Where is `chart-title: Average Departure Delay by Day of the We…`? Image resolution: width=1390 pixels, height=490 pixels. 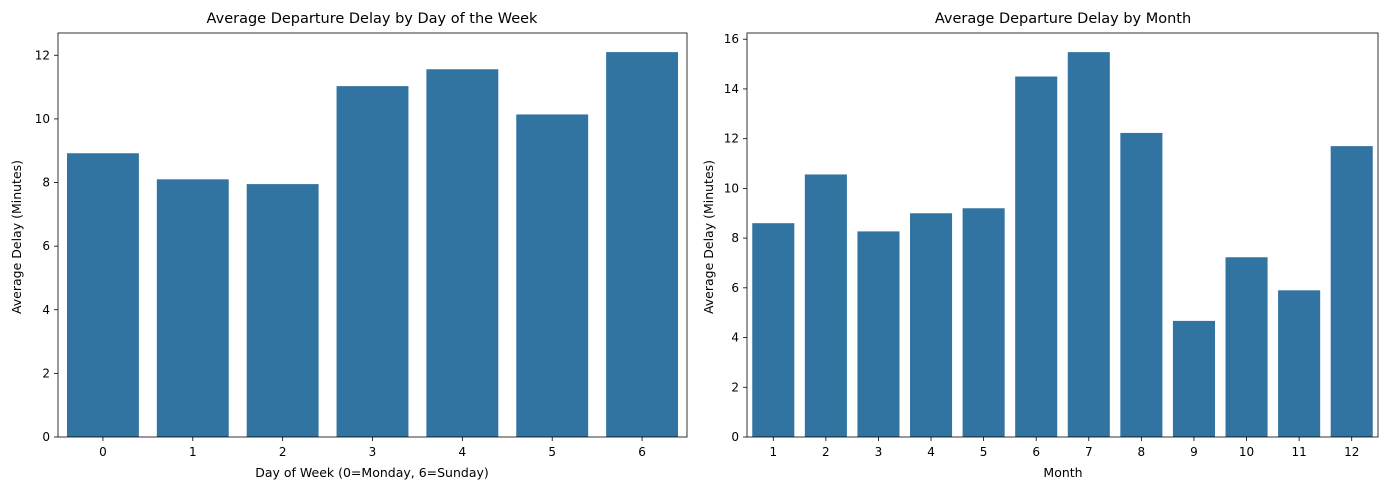 chart-title: Average Departure Delay by Day of the We… is located at coordinates (372, 19).